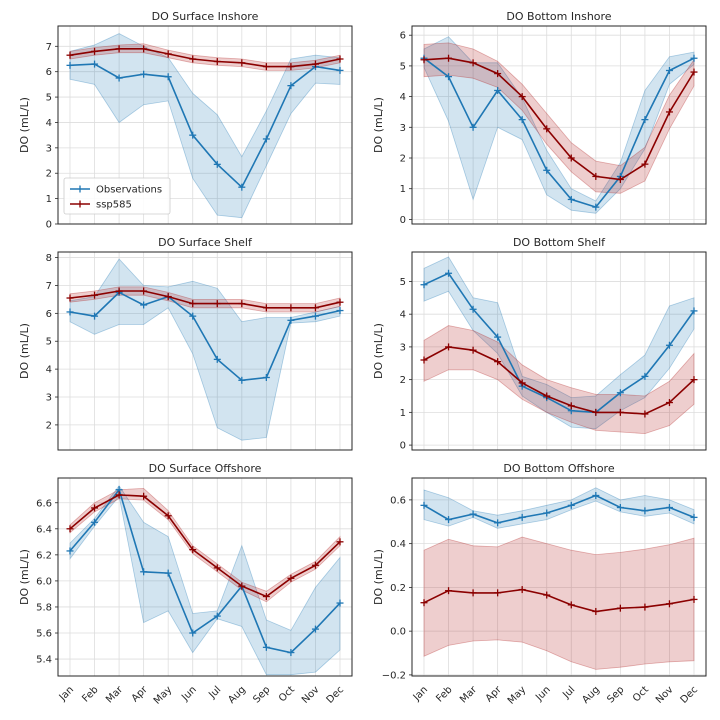 This screenshot has width=720, height=720. What do you see at coordinates (24, 125) in the screenshot?
I see `y-axis-label: DO (mL/L)` at bounding box center [24, 125].